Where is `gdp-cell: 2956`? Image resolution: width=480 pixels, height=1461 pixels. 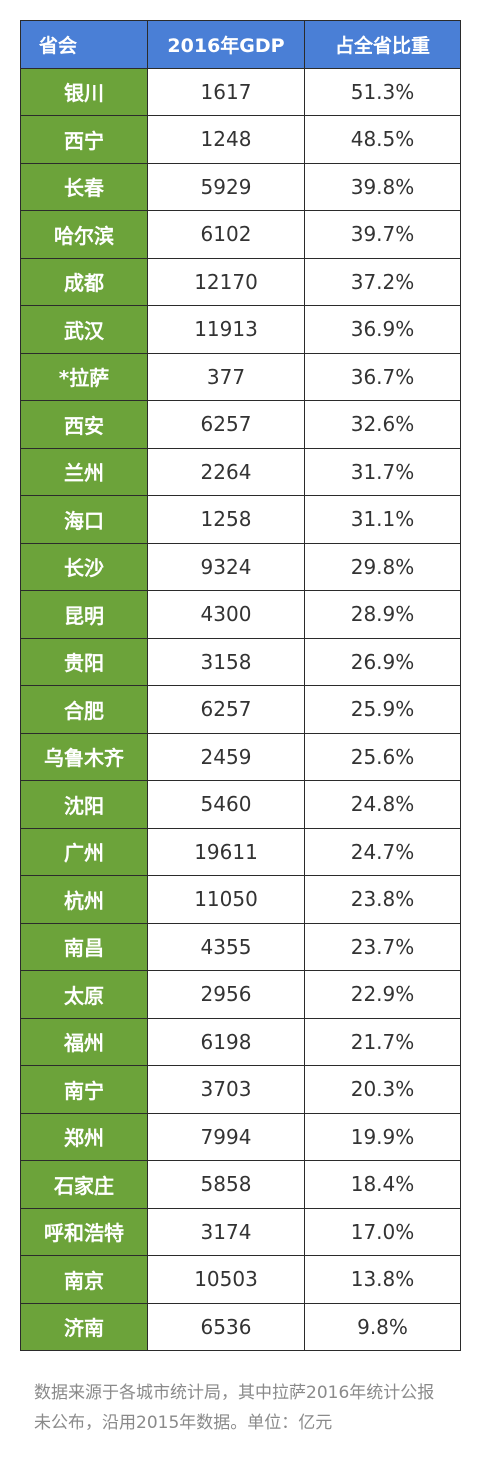
gdp-cell: 2956 is located at coordinates (226, 994).